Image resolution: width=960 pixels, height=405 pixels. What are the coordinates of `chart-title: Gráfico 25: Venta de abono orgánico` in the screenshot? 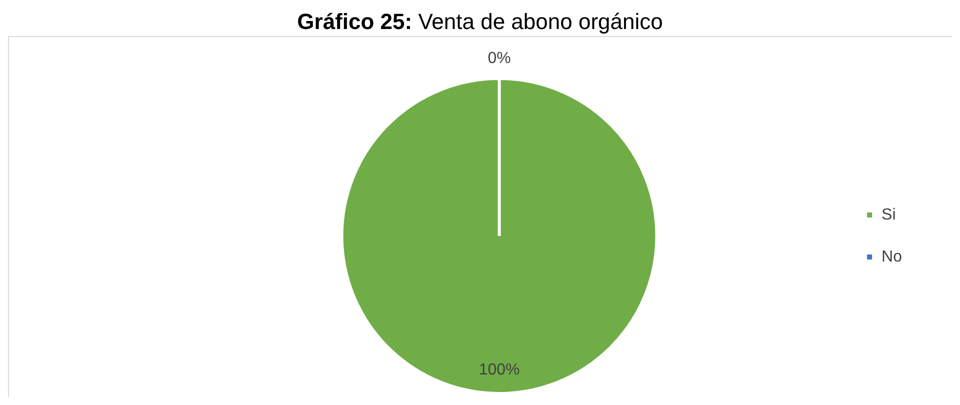 It's located at (480, 21).